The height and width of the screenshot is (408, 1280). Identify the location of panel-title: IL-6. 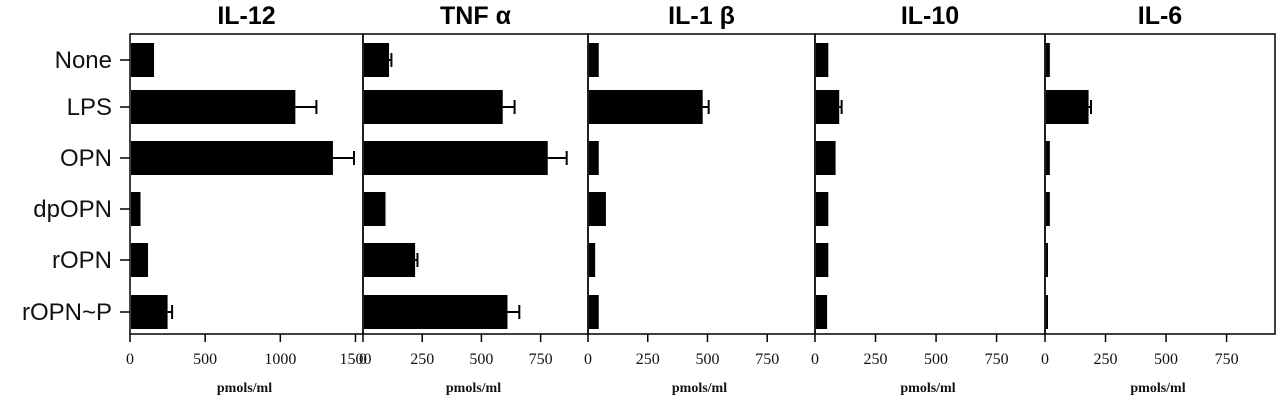
(1160, 16).